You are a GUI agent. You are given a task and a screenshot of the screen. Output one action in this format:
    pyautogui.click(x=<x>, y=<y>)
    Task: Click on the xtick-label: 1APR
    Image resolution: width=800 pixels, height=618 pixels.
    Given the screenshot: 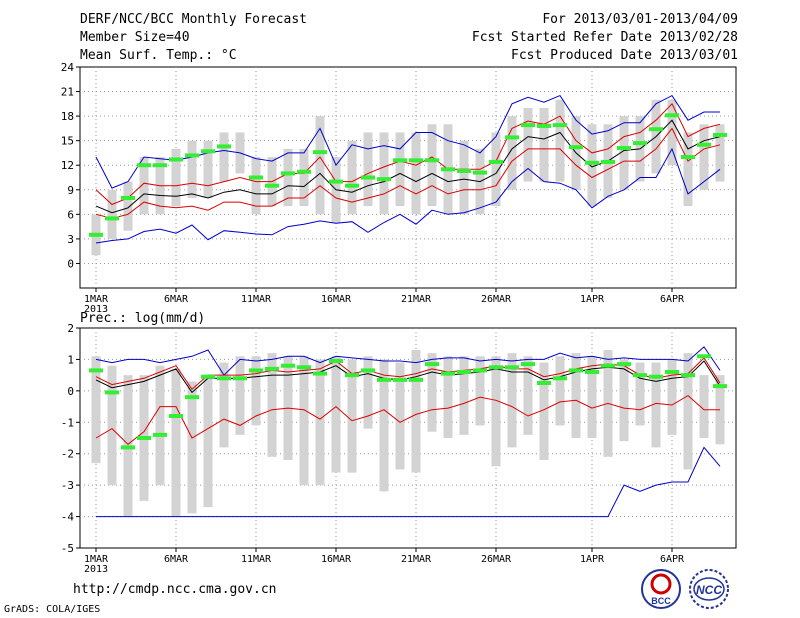 What is the action you would take?
    pyautogui.click(x=592, y=299)
    